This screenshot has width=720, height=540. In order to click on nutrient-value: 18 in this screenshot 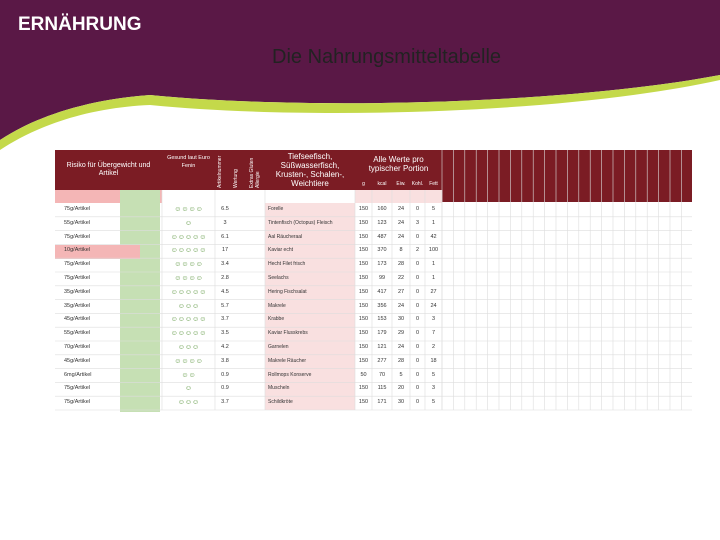, I will do `click(433, 360)`.